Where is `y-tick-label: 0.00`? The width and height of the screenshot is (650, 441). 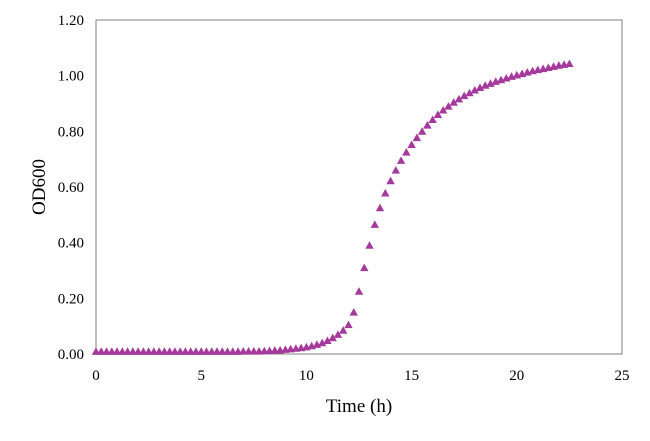
y-tick-label: 0.00 is located at coordinates (71, 355).